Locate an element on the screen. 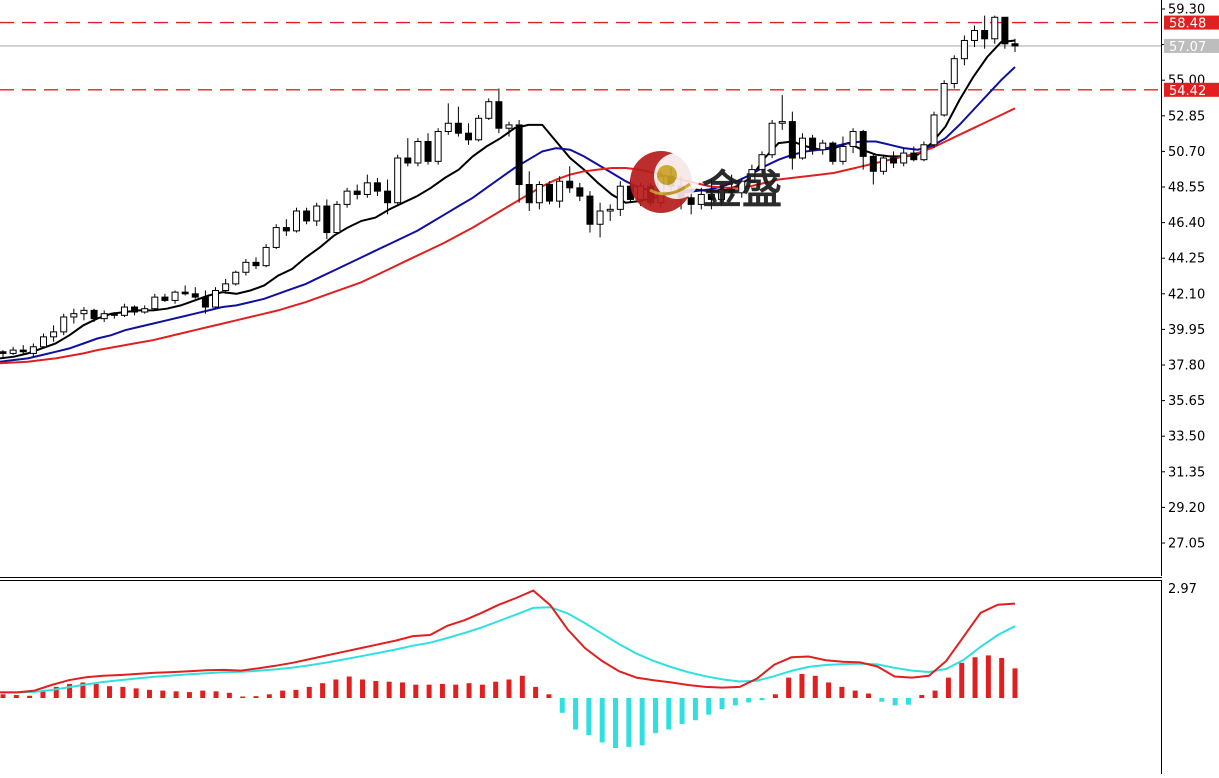 The width and height of the screenshot is (1219, 778). y-tick-label: 42.10 is located at coordinates (1186, 294).